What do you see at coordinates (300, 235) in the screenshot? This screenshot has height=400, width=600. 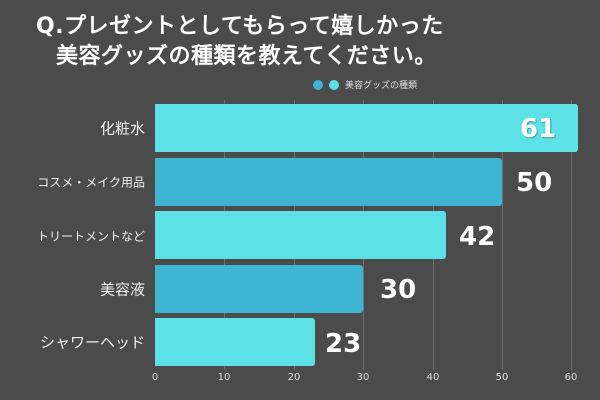 I see `bar-トリートメントなど` at bounding box center [300, 235].